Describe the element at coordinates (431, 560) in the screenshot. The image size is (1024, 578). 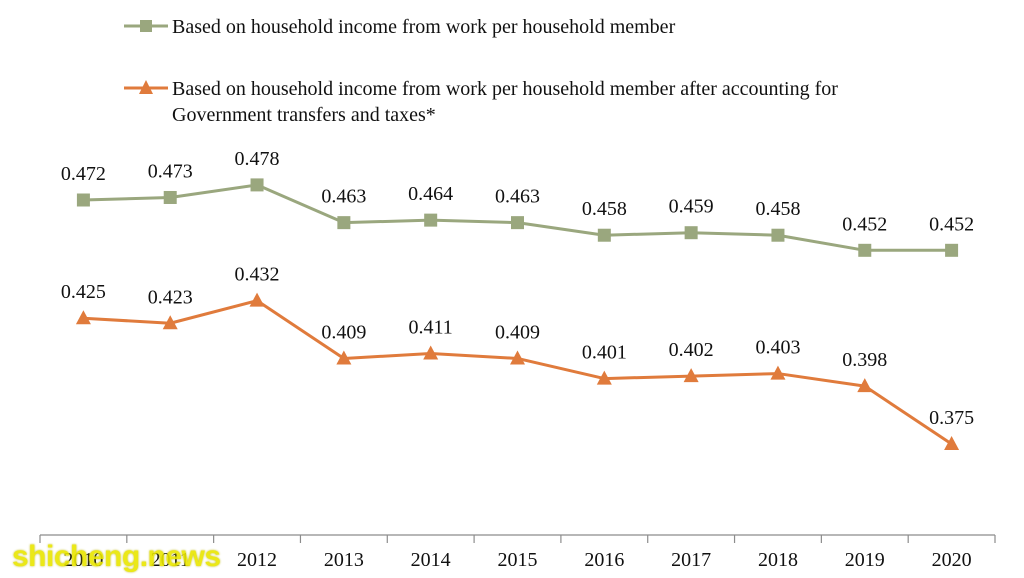
I see `x-tick-label: 2014` at that location.